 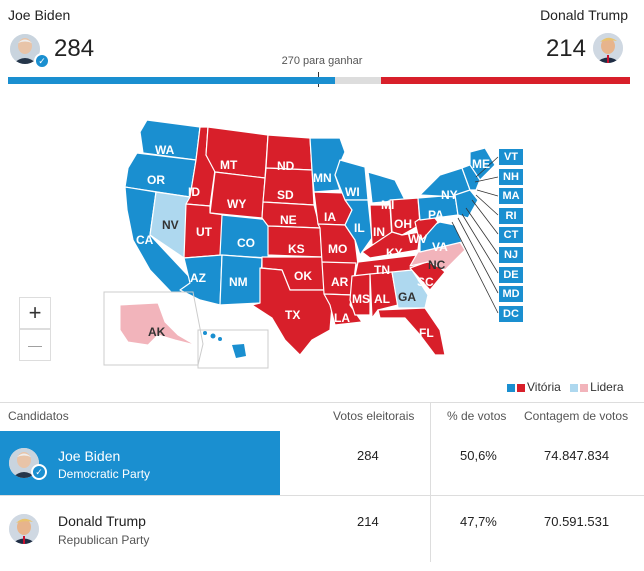 I want to click on state-label-sc: SC, so click(x=425, y=282).